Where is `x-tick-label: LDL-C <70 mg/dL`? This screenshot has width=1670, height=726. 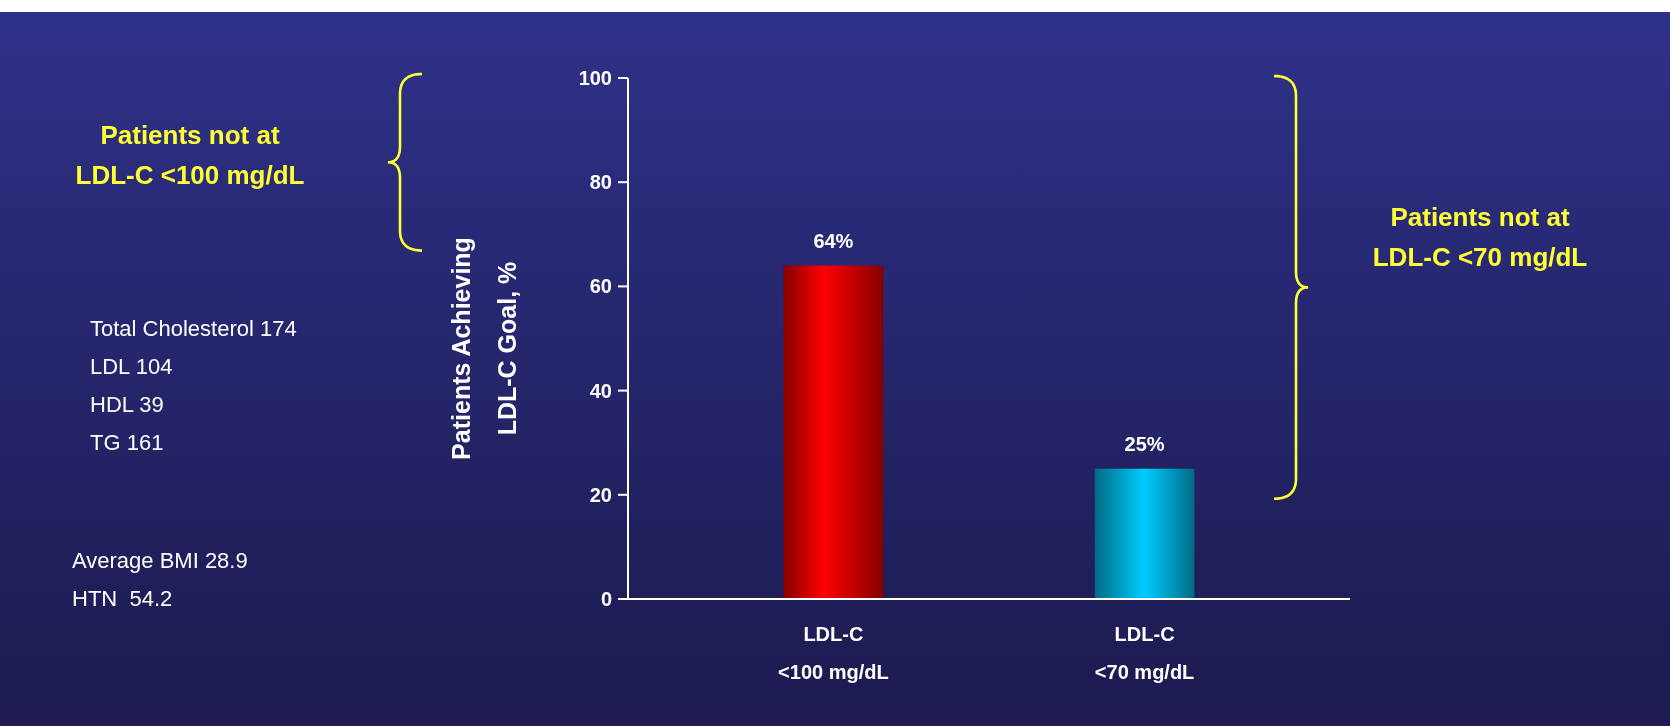 x-tick-label: LDL-C <70 mg/dL is located at coordinates (1144, 653).